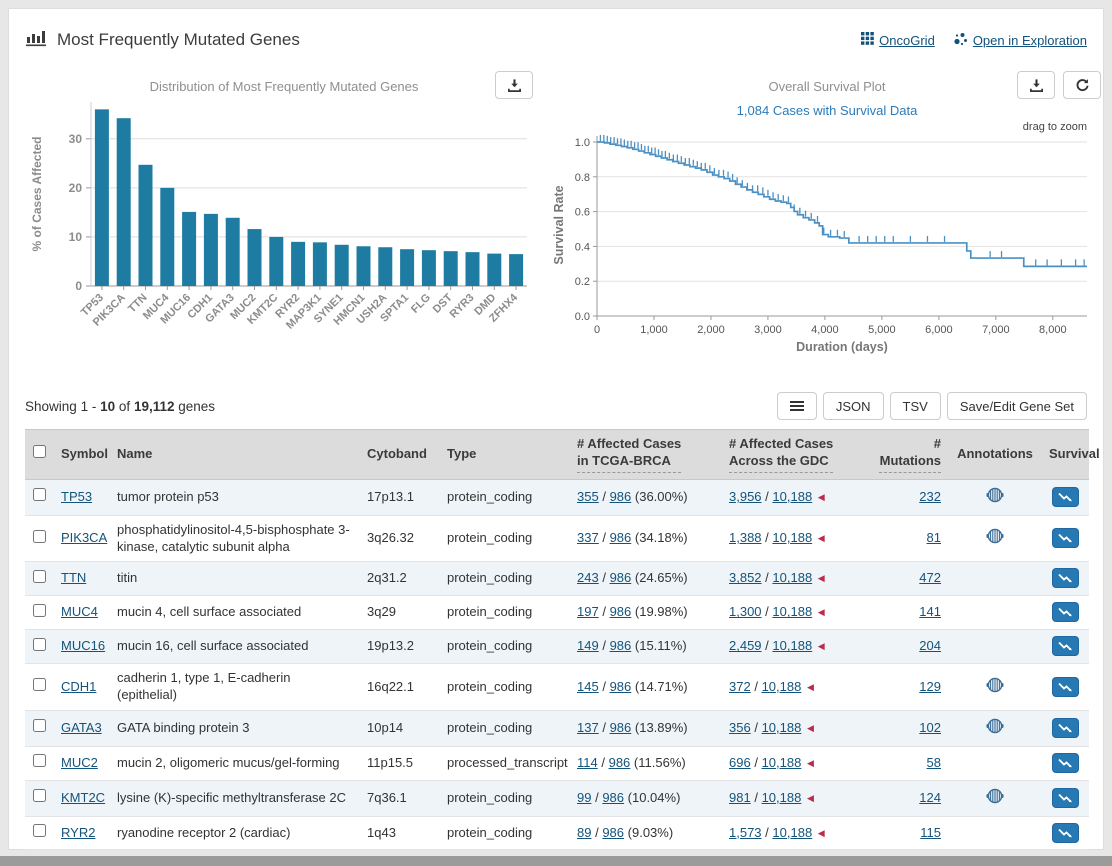 The width and height of the screenshot is (1112, 866). I want to click on mutations-count-link: 115, so click(930, 832).